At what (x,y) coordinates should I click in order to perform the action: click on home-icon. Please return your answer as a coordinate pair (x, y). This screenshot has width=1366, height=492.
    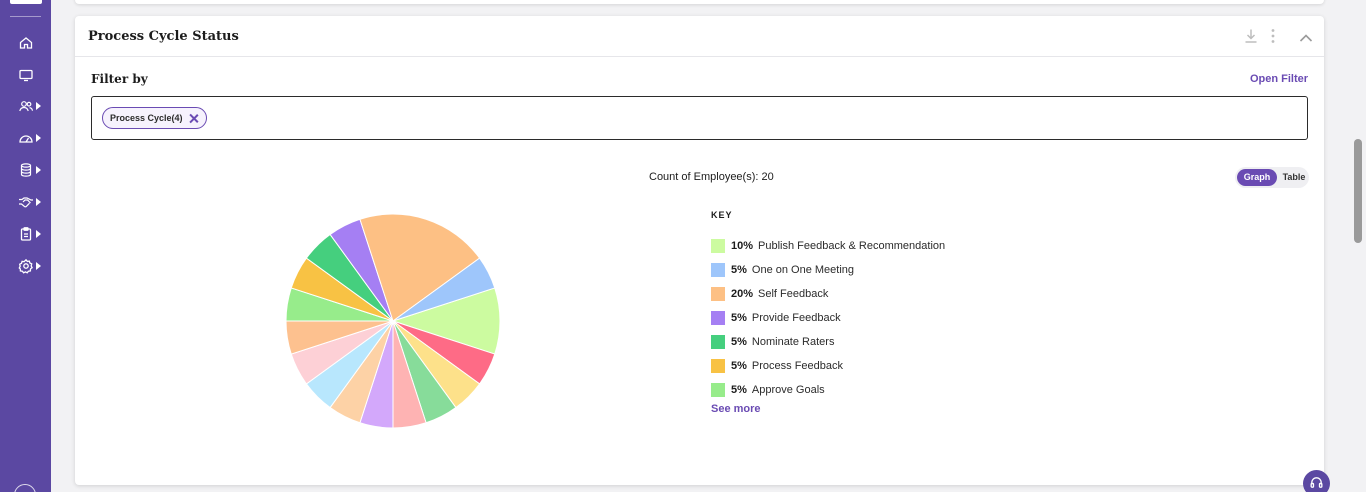
    Looking at the image, I should click on (26, 43).